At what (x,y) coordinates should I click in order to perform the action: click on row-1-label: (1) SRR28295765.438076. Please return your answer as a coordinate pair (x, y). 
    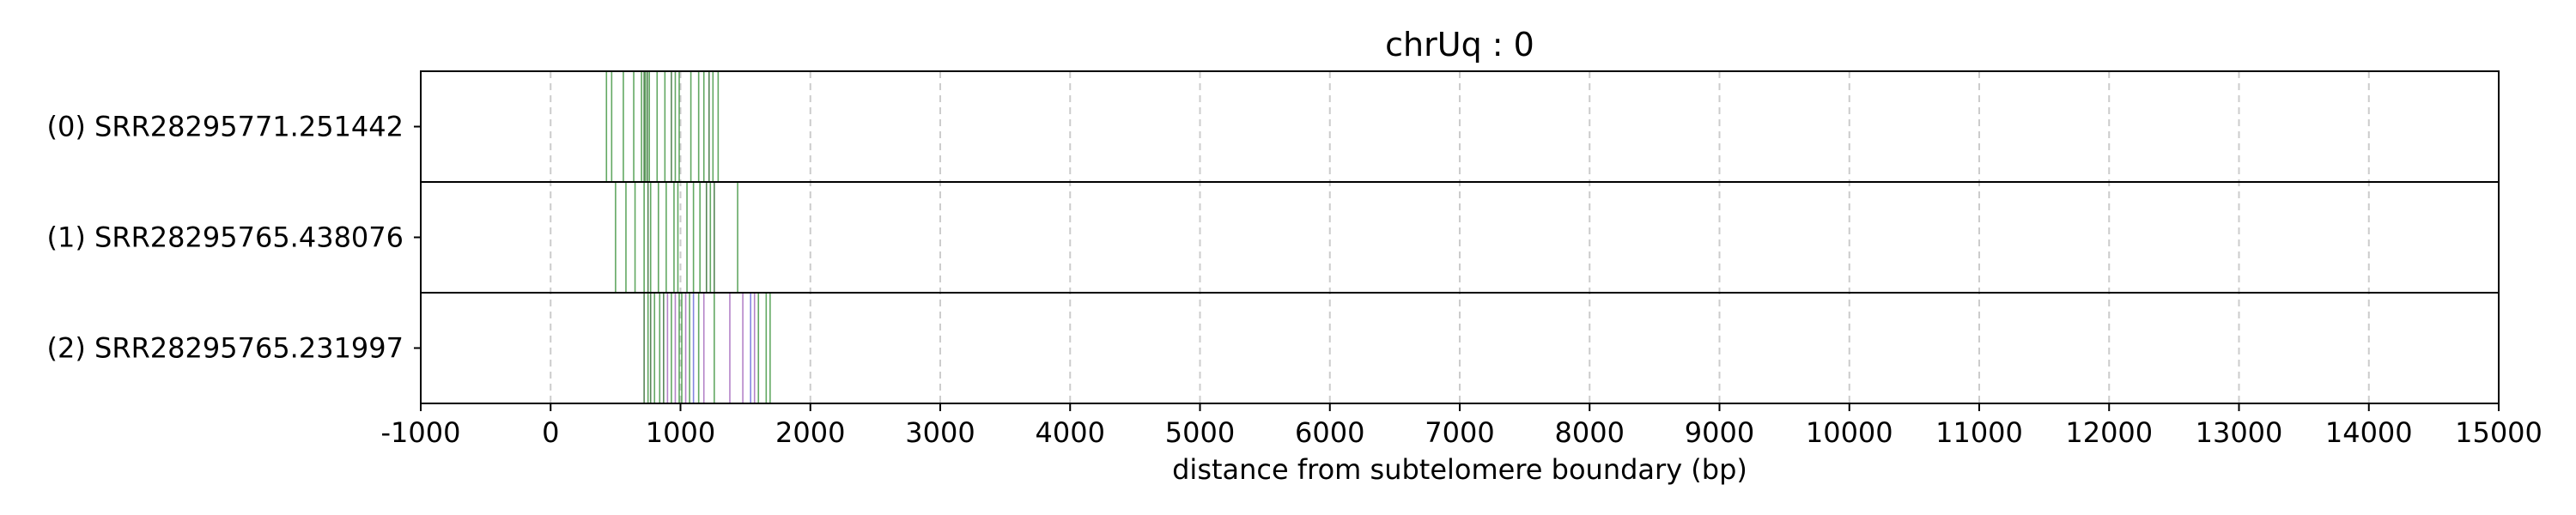
    Looking at the image, I should click on (226, 237).